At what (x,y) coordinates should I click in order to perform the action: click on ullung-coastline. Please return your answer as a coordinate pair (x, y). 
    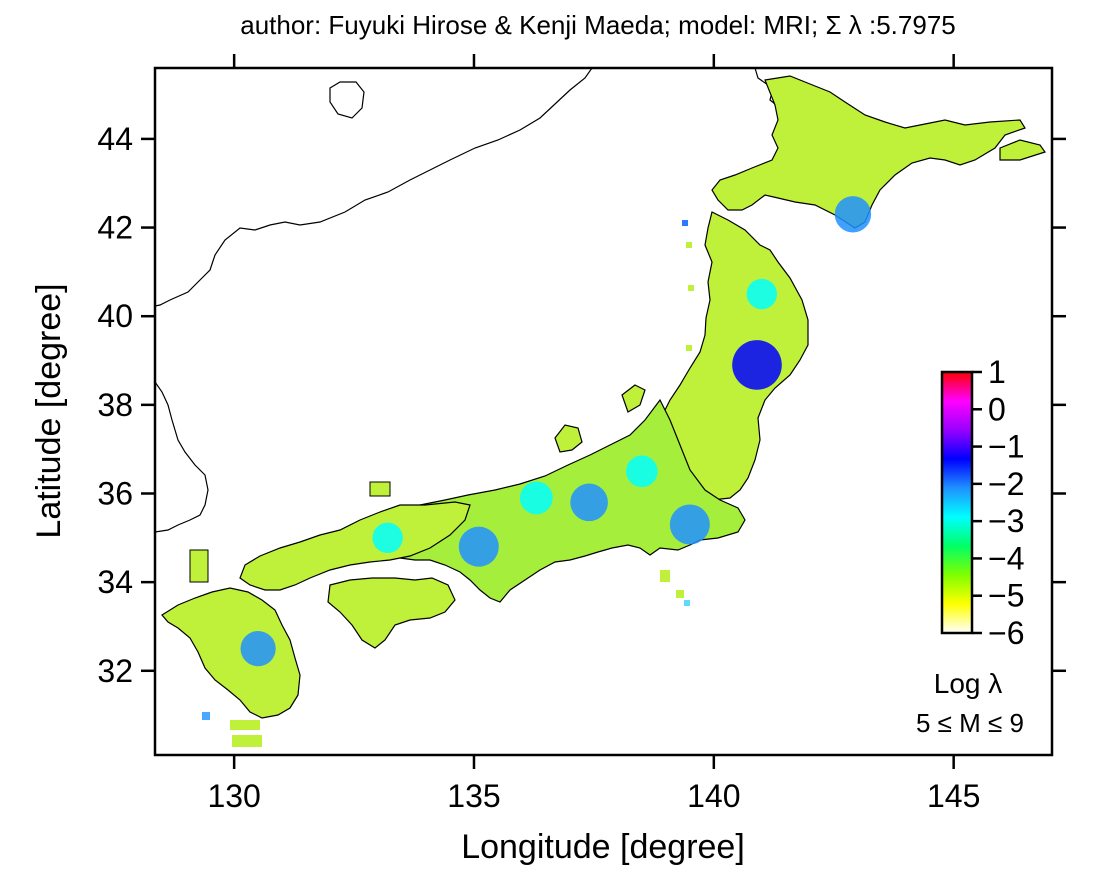
    Looking at the image, I should click on (347, 100).